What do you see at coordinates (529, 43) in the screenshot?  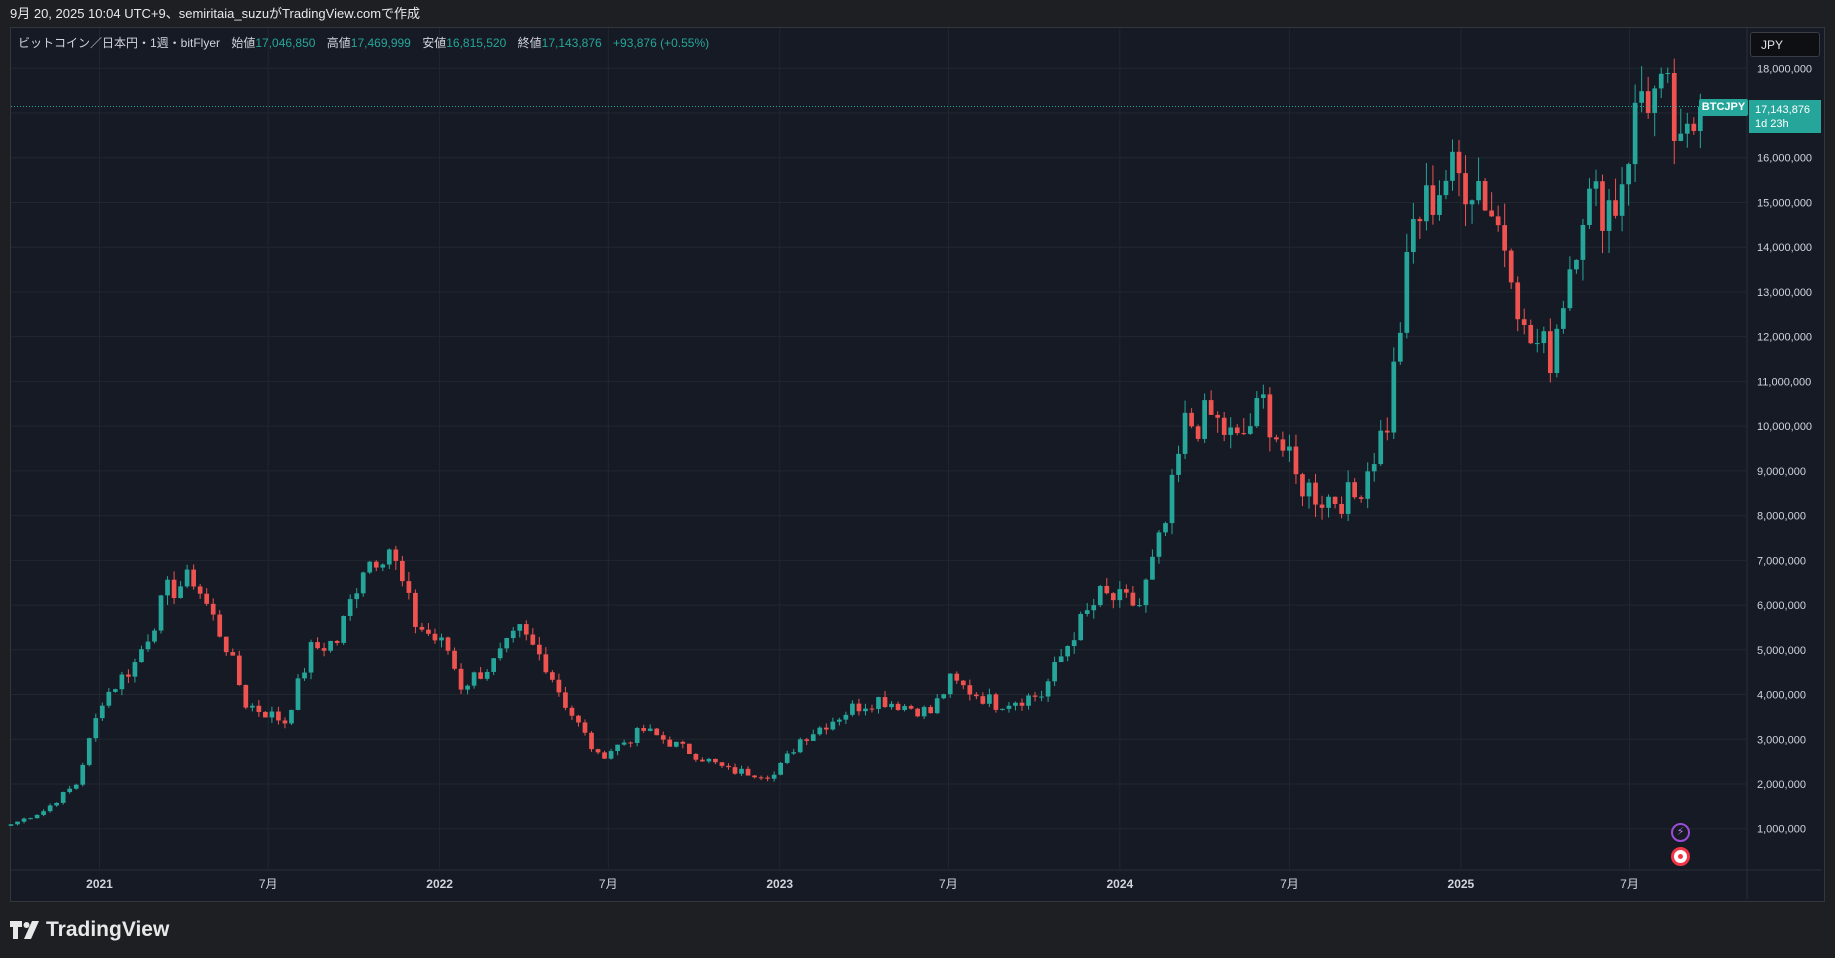 I see `legend-close-label: 終値` at bounding box center [529, 43].